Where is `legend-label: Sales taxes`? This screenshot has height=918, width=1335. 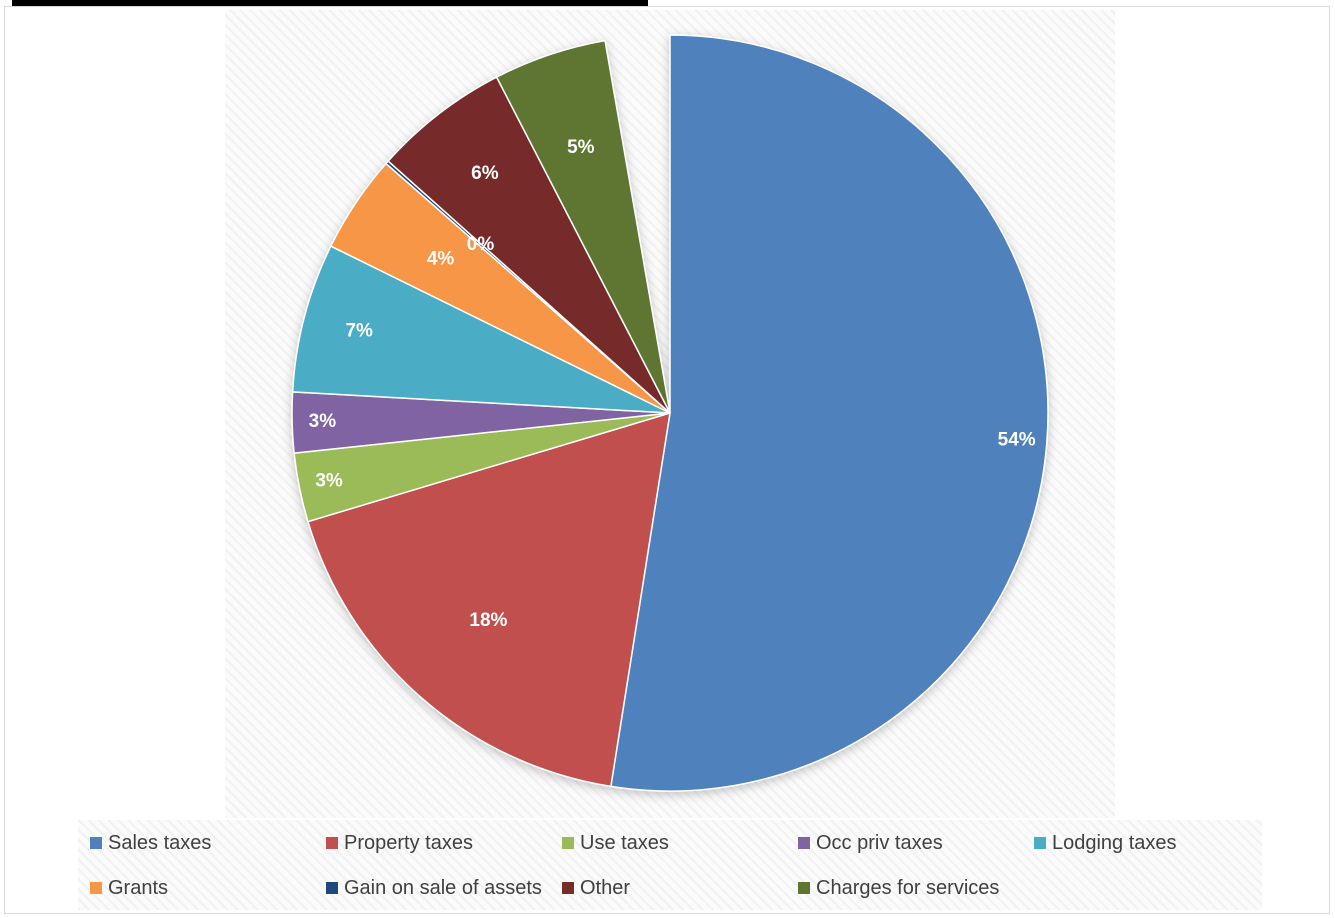
legend-label: Sales taxes is located at coordinates (160, 842).